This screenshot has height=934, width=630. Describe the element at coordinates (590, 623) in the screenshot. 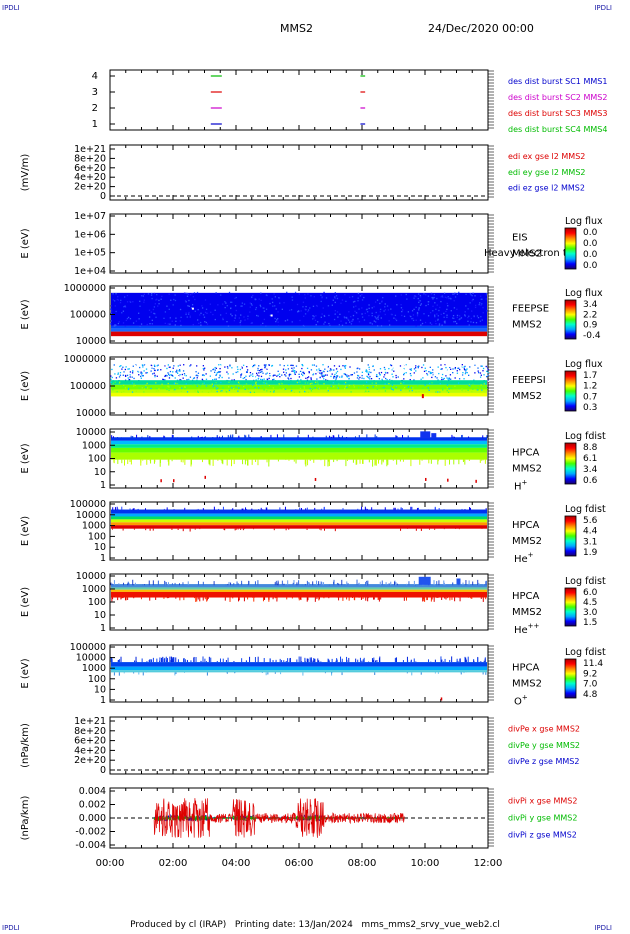

I see `colorbar-tick-label: 1.5` at that location.